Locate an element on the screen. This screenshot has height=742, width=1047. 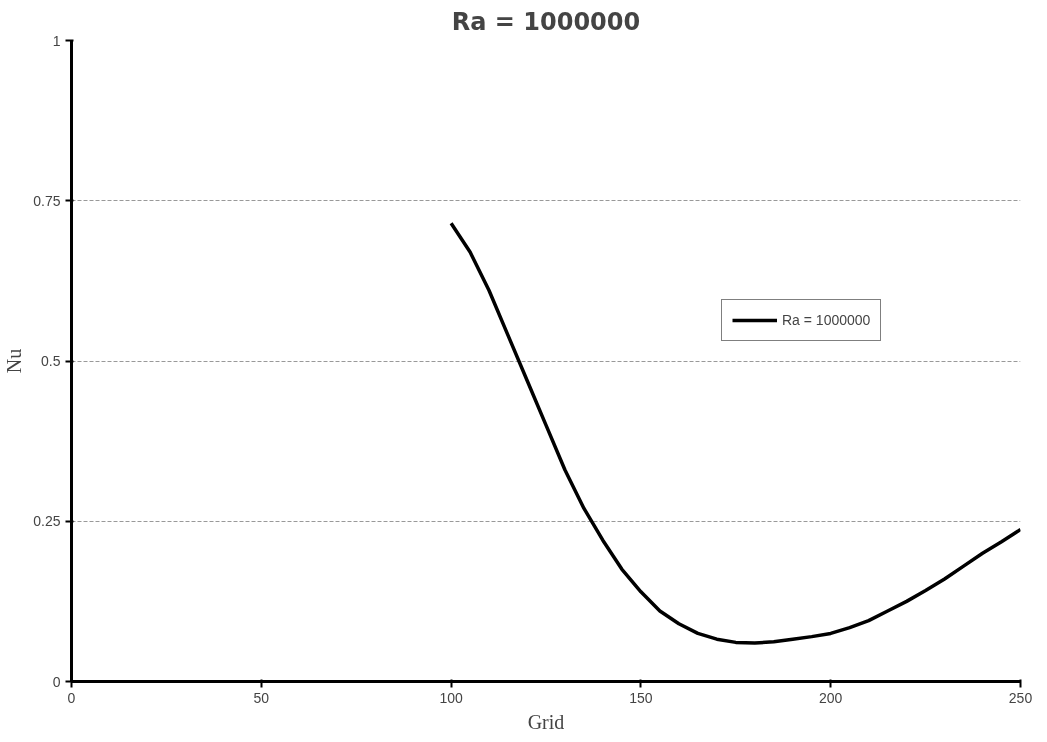
y-tick-label: 0.75 is located at coordinates (47, 200).